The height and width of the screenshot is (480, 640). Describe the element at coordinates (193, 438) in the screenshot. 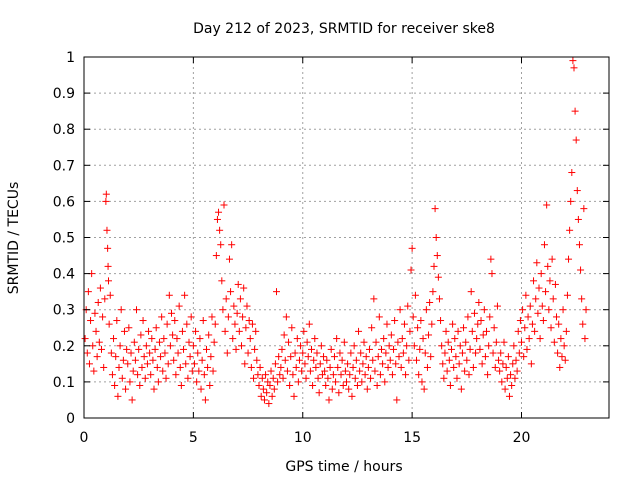

I see `x-tick-label: 5` at that location.